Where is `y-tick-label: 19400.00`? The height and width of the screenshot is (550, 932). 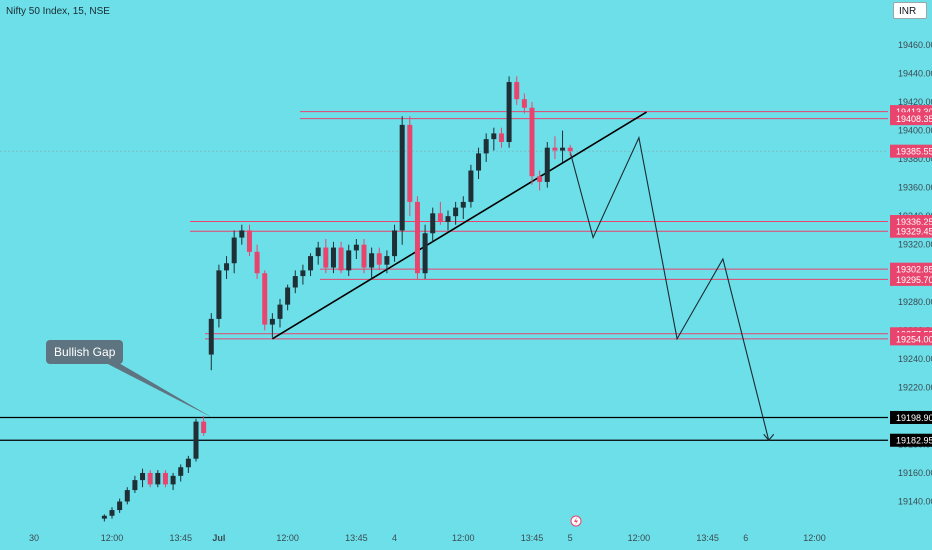
y-tick-label: 19400.00 is located at coordinates (915, 131).